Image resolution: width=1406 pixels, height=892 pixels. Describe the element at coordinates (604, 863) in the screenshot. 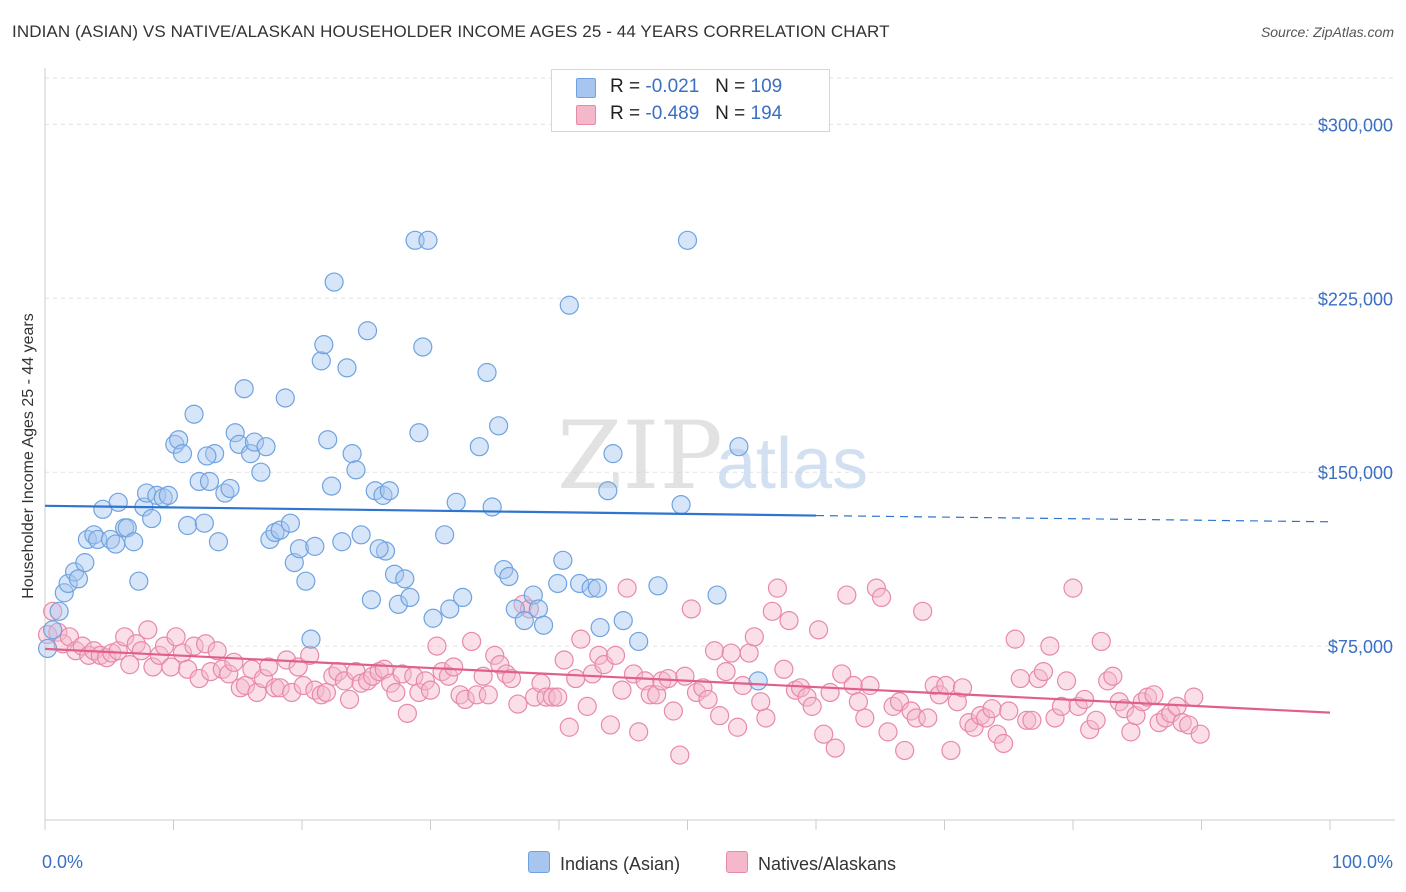

I see `bottom-legend-indians: Indians (Asian)` at that location.